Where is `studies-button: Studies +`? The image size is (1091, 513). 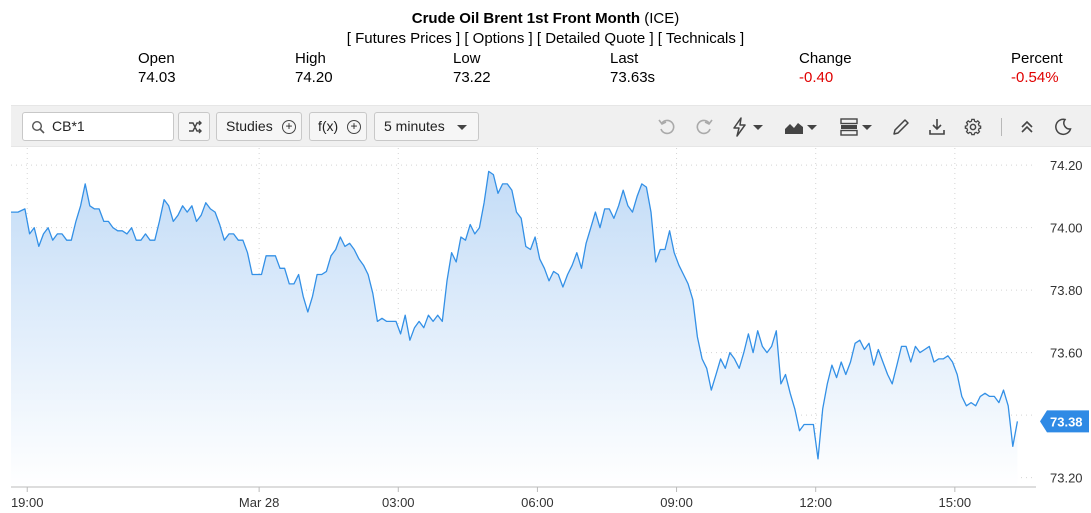 studies-button: Studies + is located at coordinates (259, 126).